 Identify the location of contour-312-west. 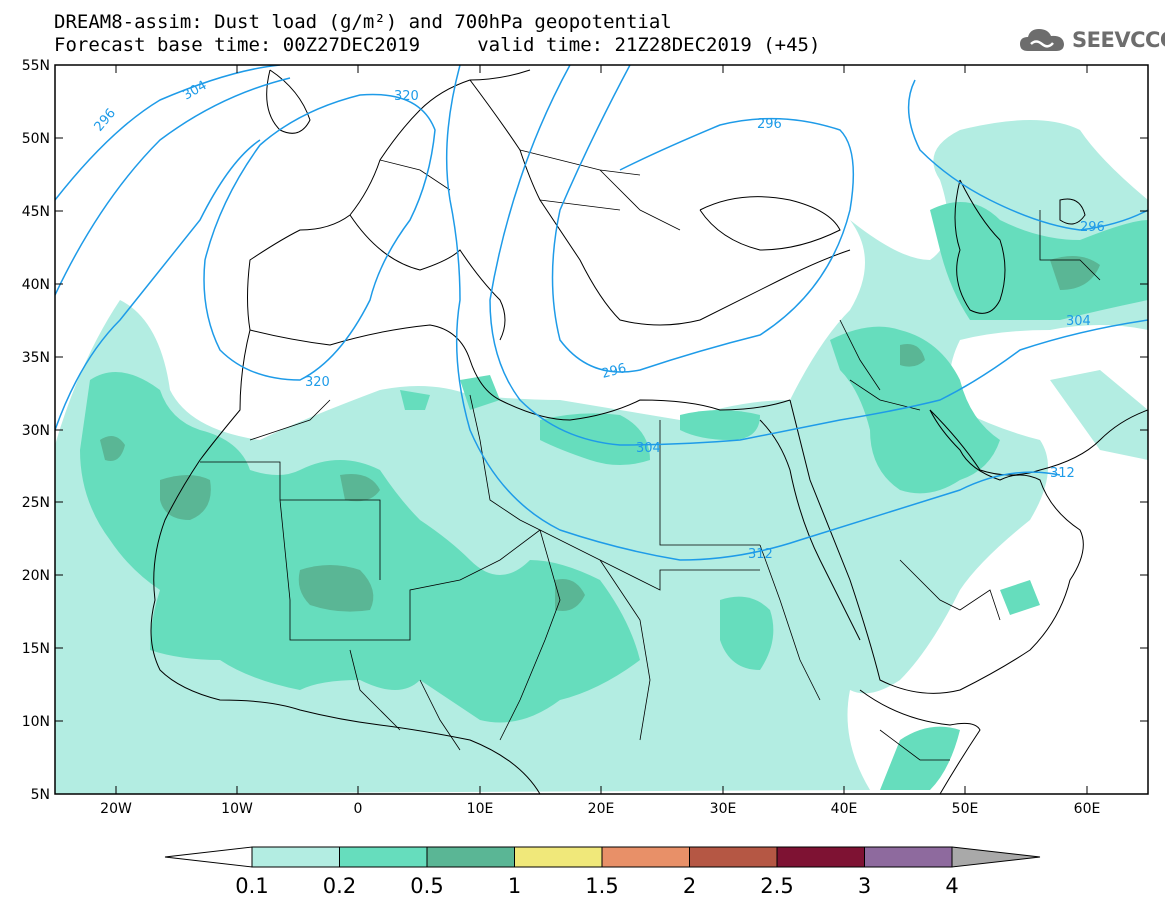
(158, 285).